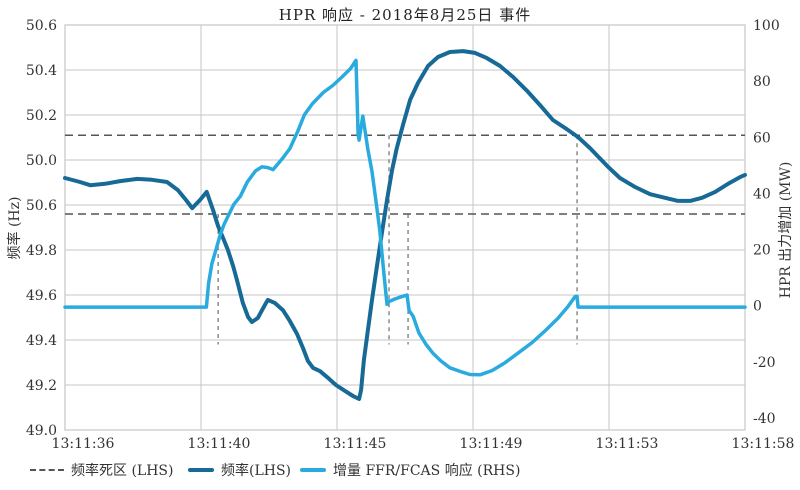  Describe the element at coordinates (762, 194) in the screenshot. I see `y-right-tick-label: 40` at that location.